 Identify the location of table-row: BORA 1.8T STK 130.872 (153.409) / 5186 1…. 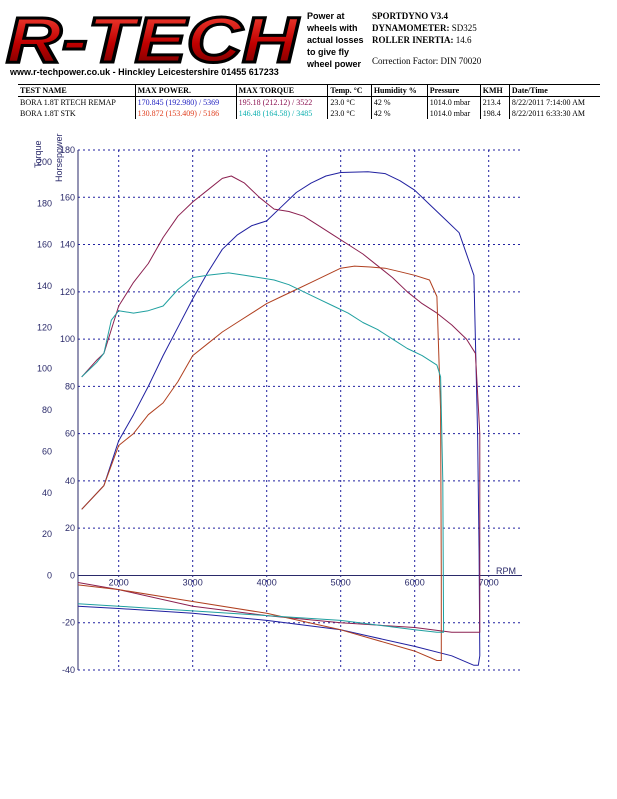
(309, 113).